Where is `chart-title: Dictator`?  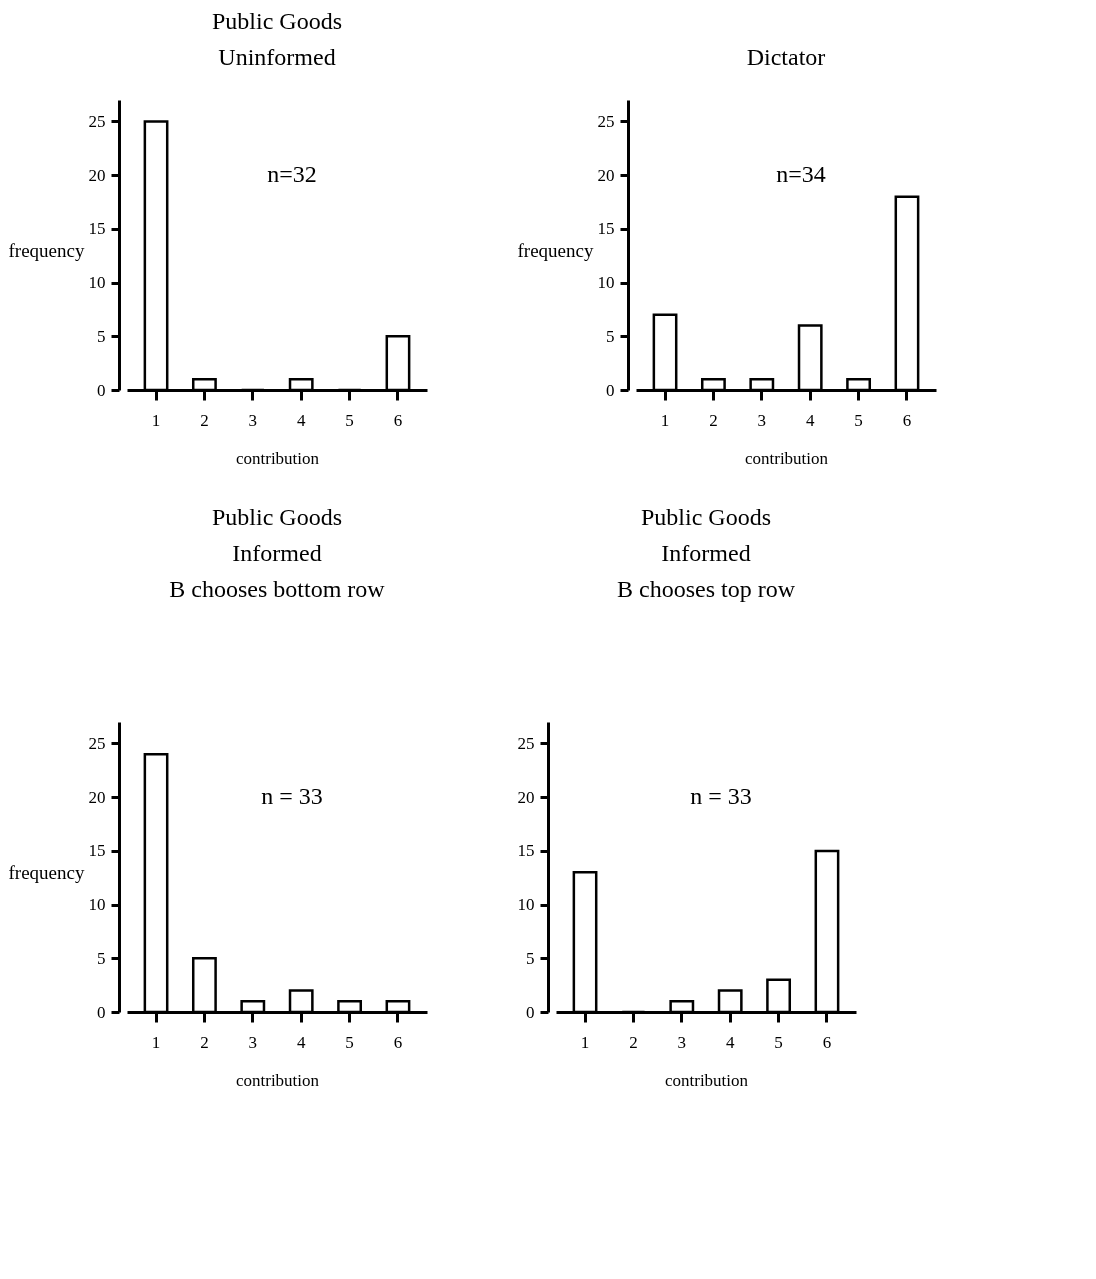
chart-title: Dictator is located at coordinates (786, 57).